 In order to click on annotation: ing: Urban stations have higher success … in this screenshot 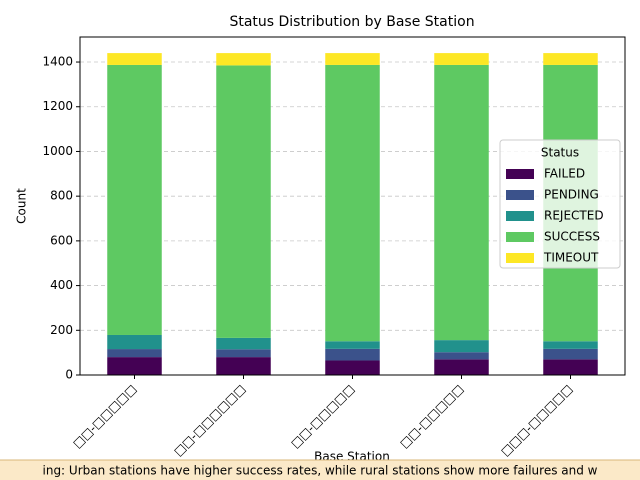, I will do `click(320, 471)`.